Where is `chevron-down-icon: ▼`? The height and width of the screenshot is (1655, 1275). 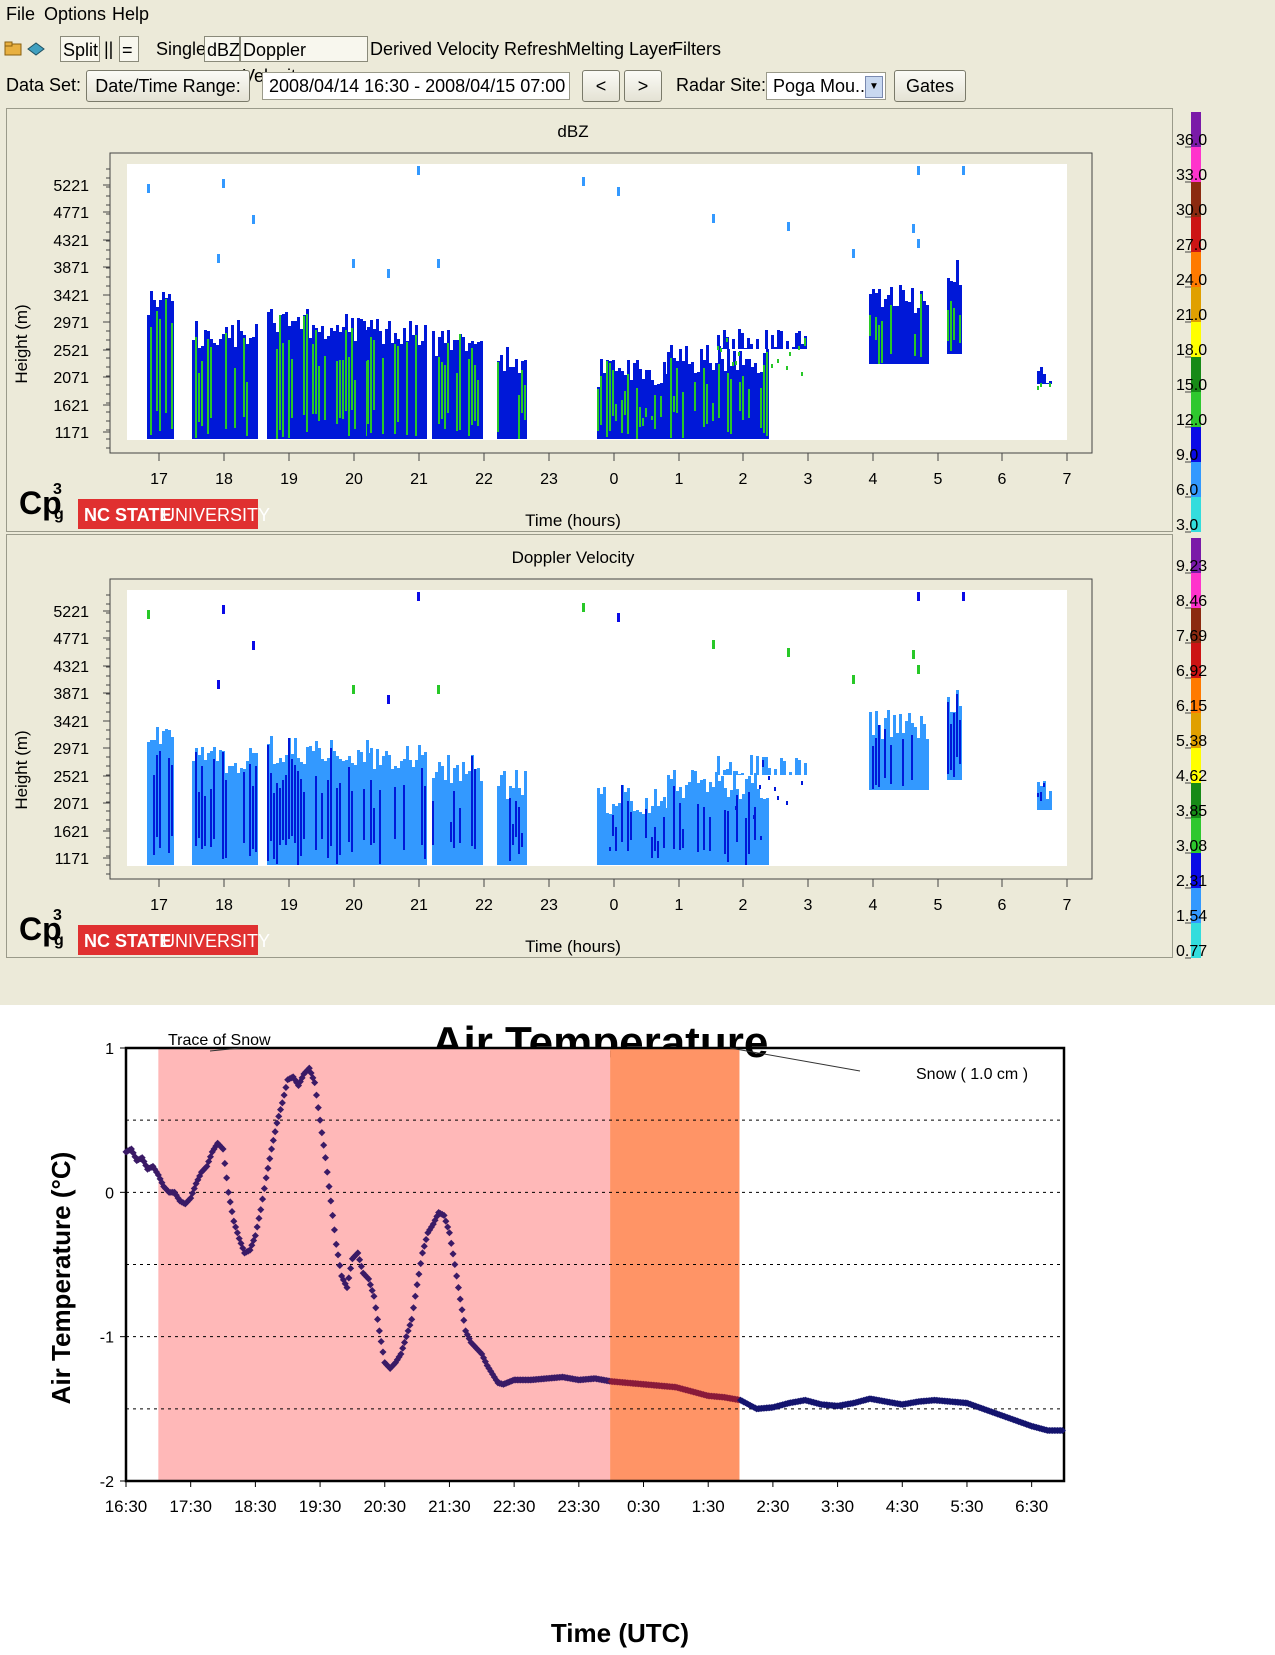
chevron-down-icon: ▼ is located at coordinates (874, 87).